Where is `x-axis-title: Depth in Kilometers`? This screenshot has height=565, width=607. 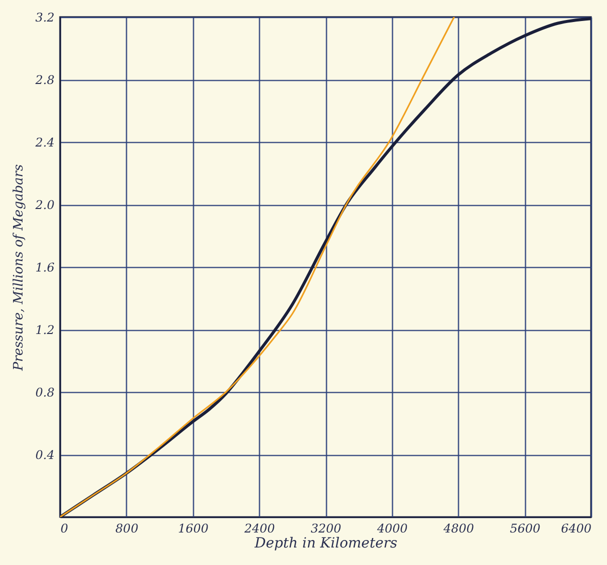 x-axis-title: Depth in Kilometers is located at coordinates (326, 544).